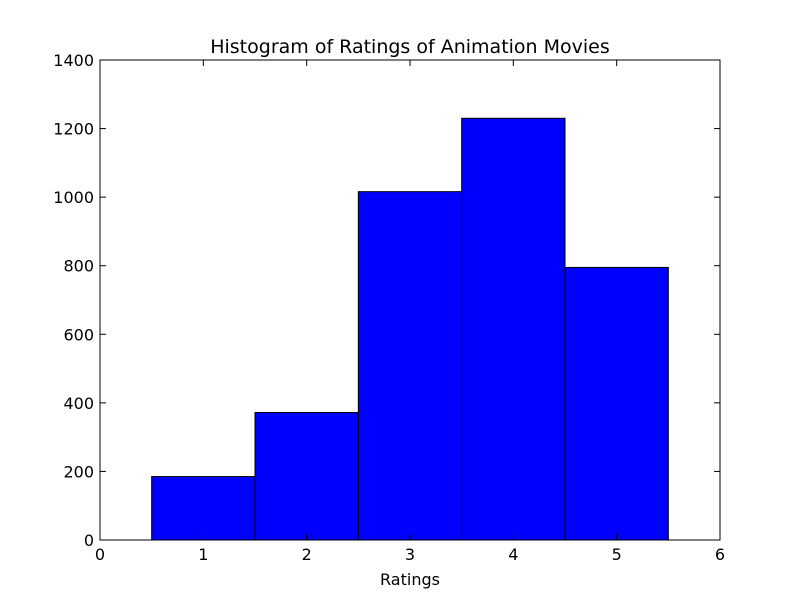  I want to click on x-tick-label: 4, so click(513, 554).